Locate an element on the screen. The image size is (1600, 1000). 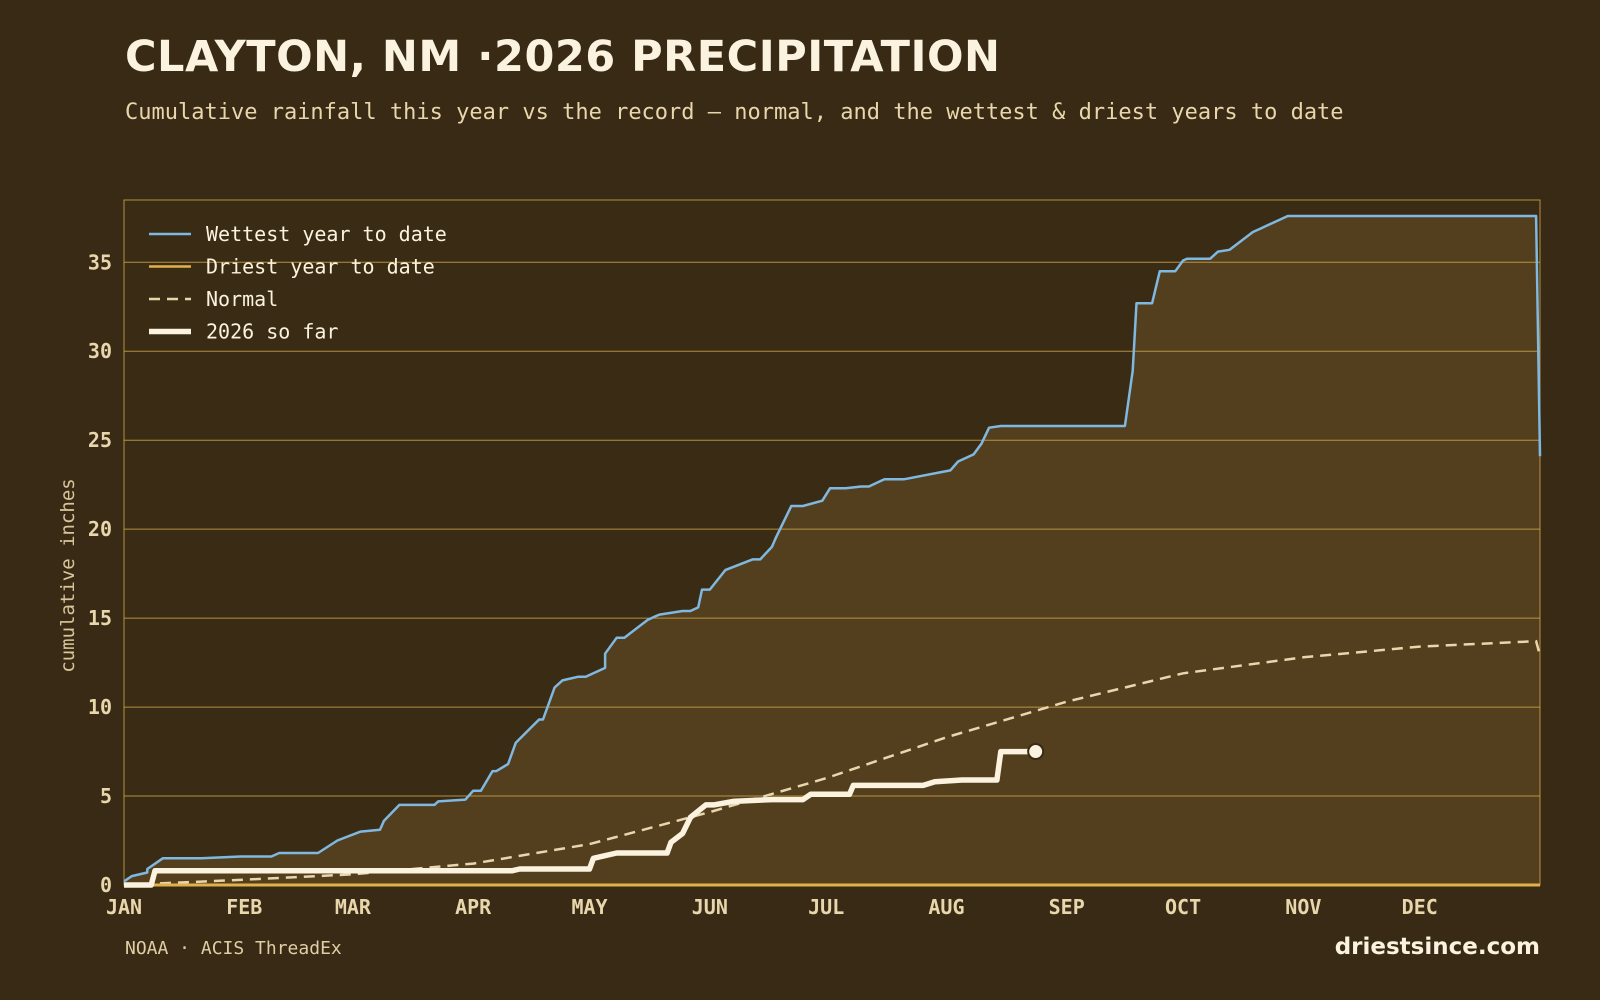
current-point-marker is located at coordinates (1036, 752).